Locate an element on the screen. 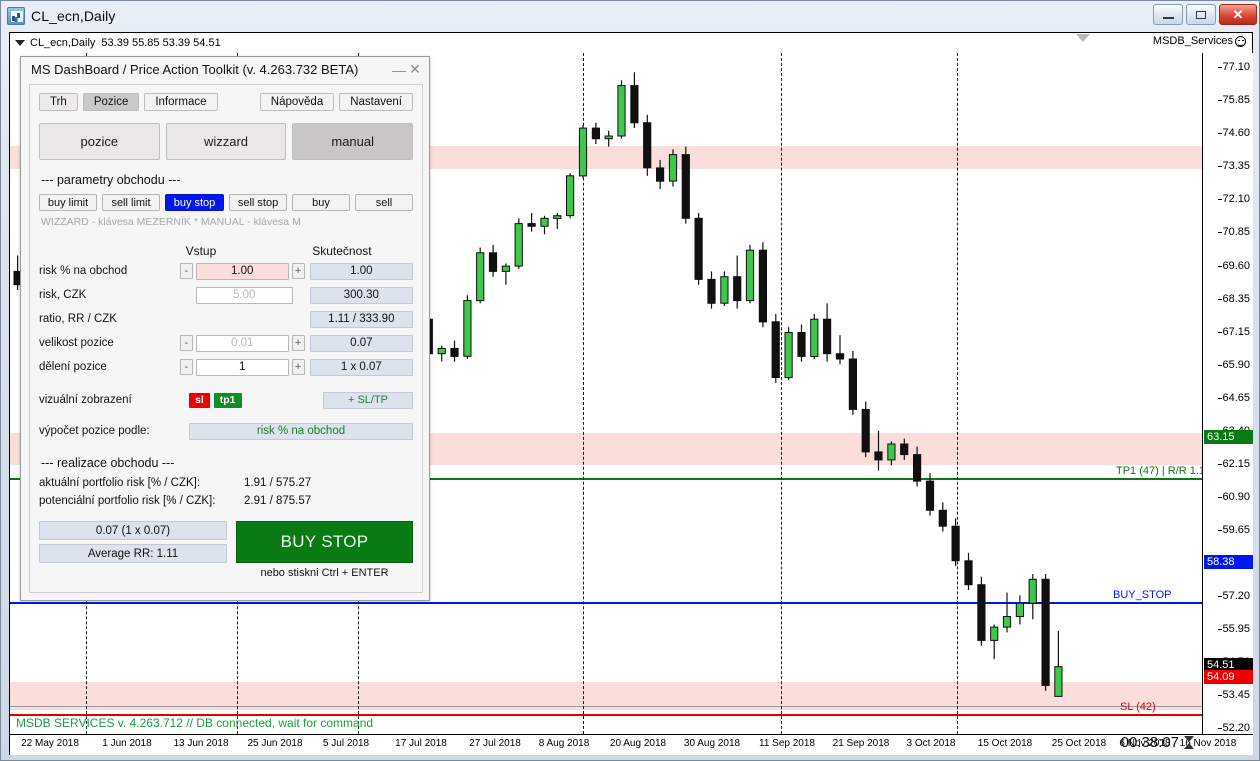 The width and height of the screenshot is (1260, 761). param-label: ratio, RR / CZK is located at coordinates (78, 319).